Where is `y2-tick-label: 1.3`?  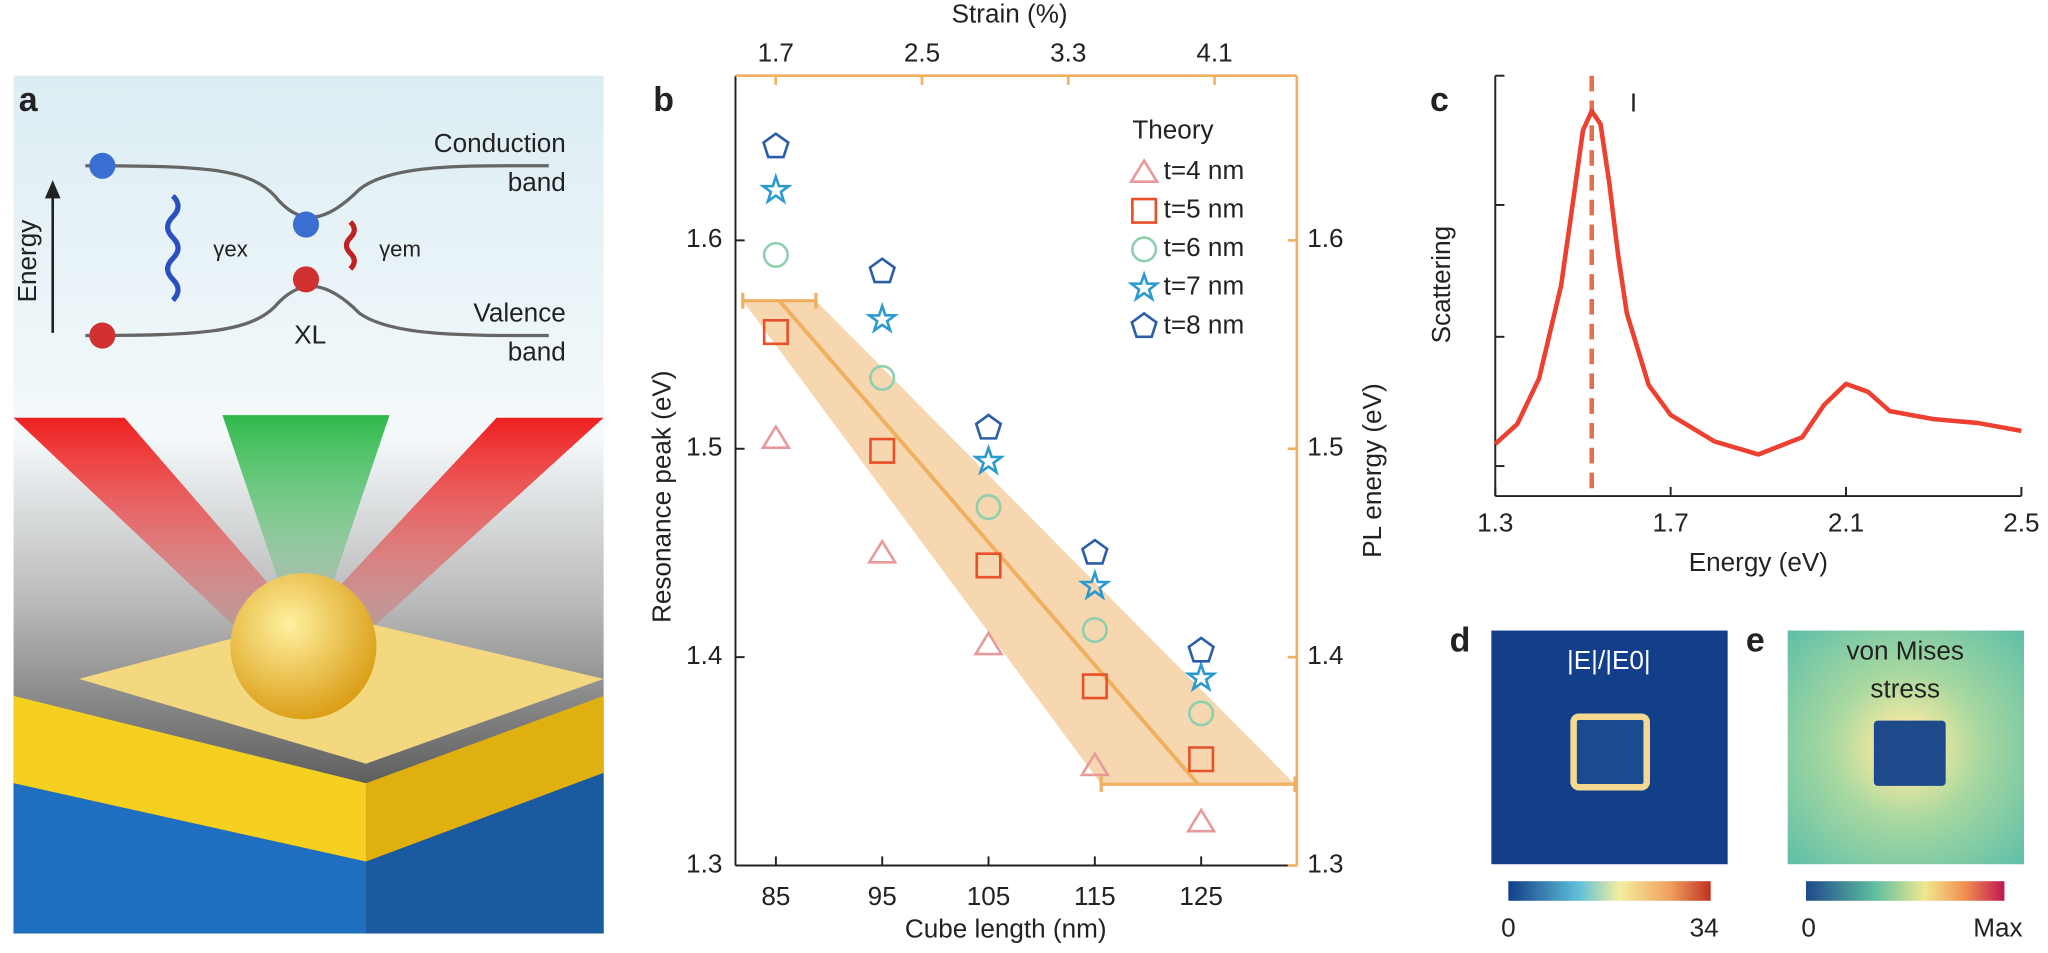
y2-tick-label: 1.3 is located at coordinates (1325, 863).